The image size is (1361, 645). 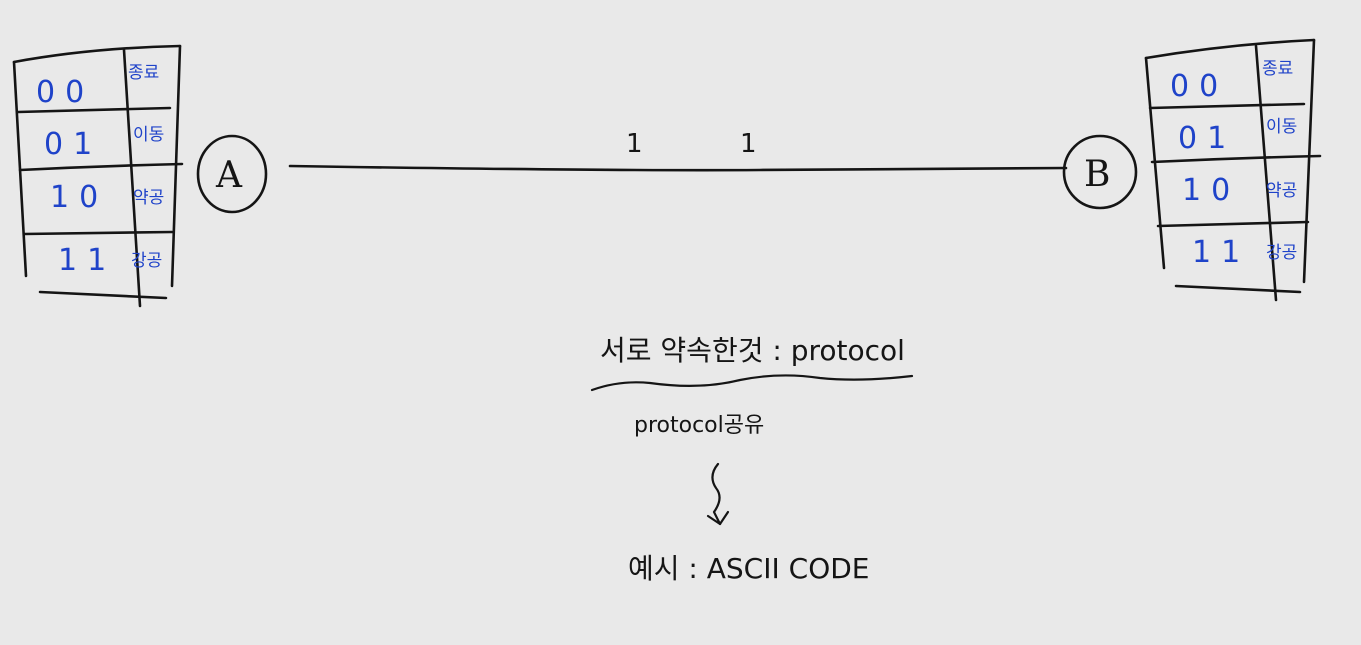 I want to click on node-label: B, so click(x=1097, y=174).